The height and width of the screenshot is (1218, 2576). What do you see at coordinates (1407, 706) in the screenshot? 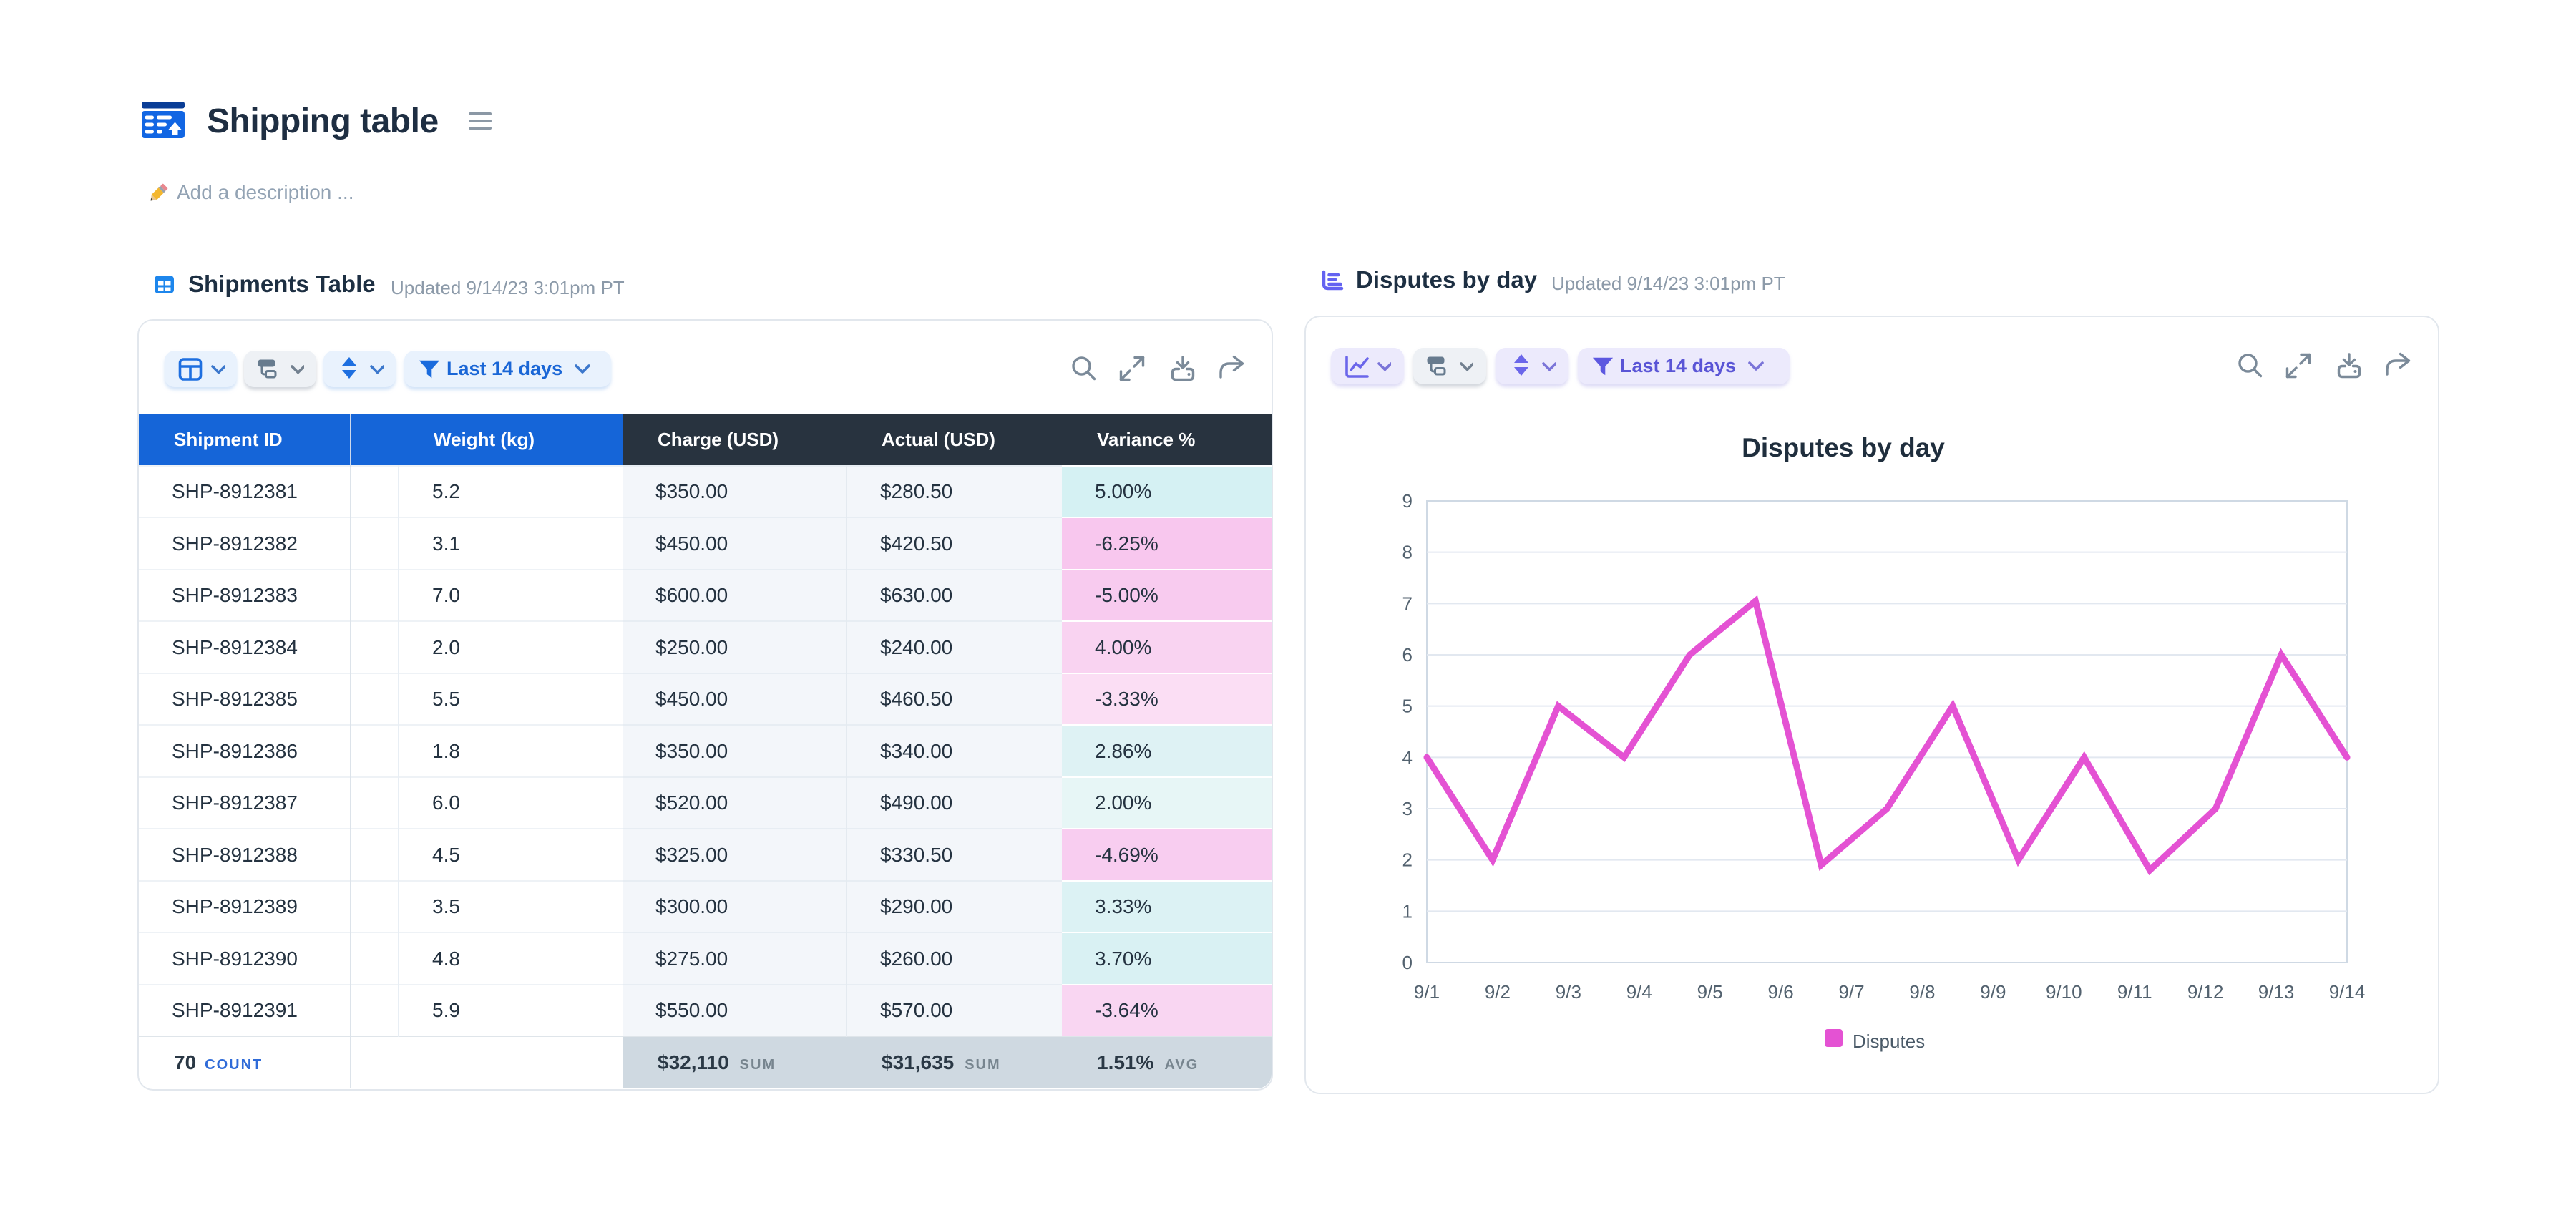
I see `svg-text: 5` at bounding box center [1407, 706].